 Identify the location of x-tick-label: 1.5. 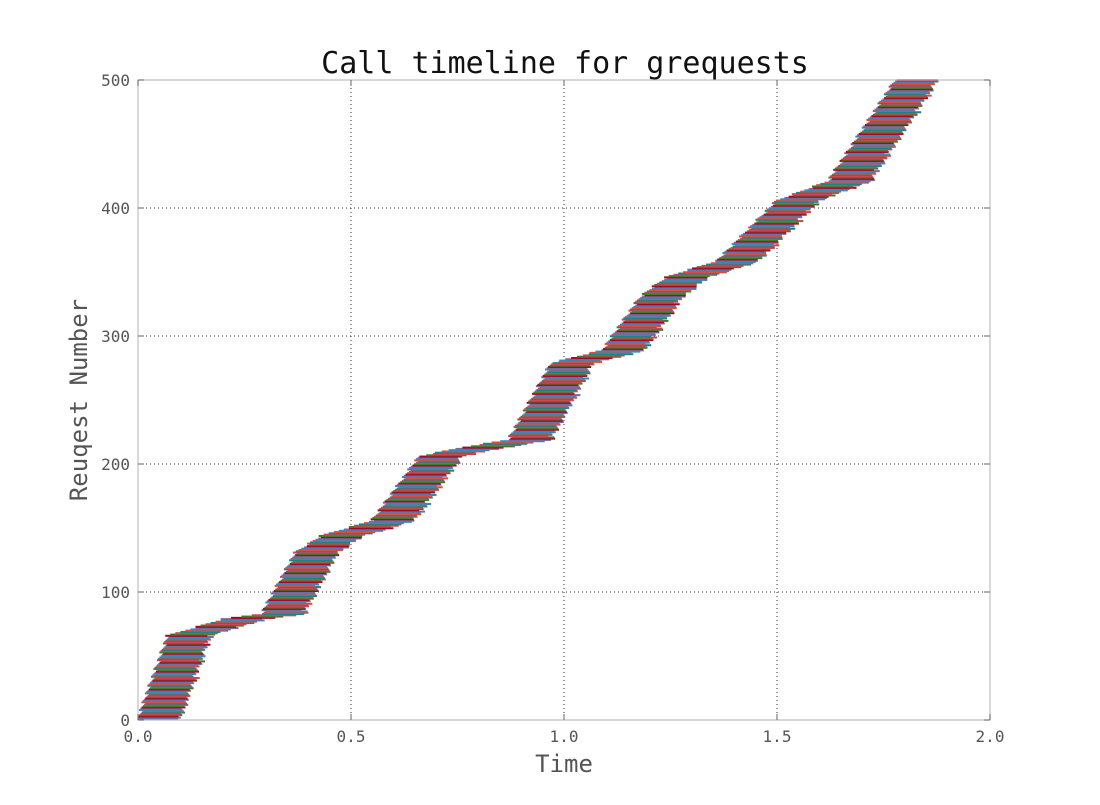
(777, 736).